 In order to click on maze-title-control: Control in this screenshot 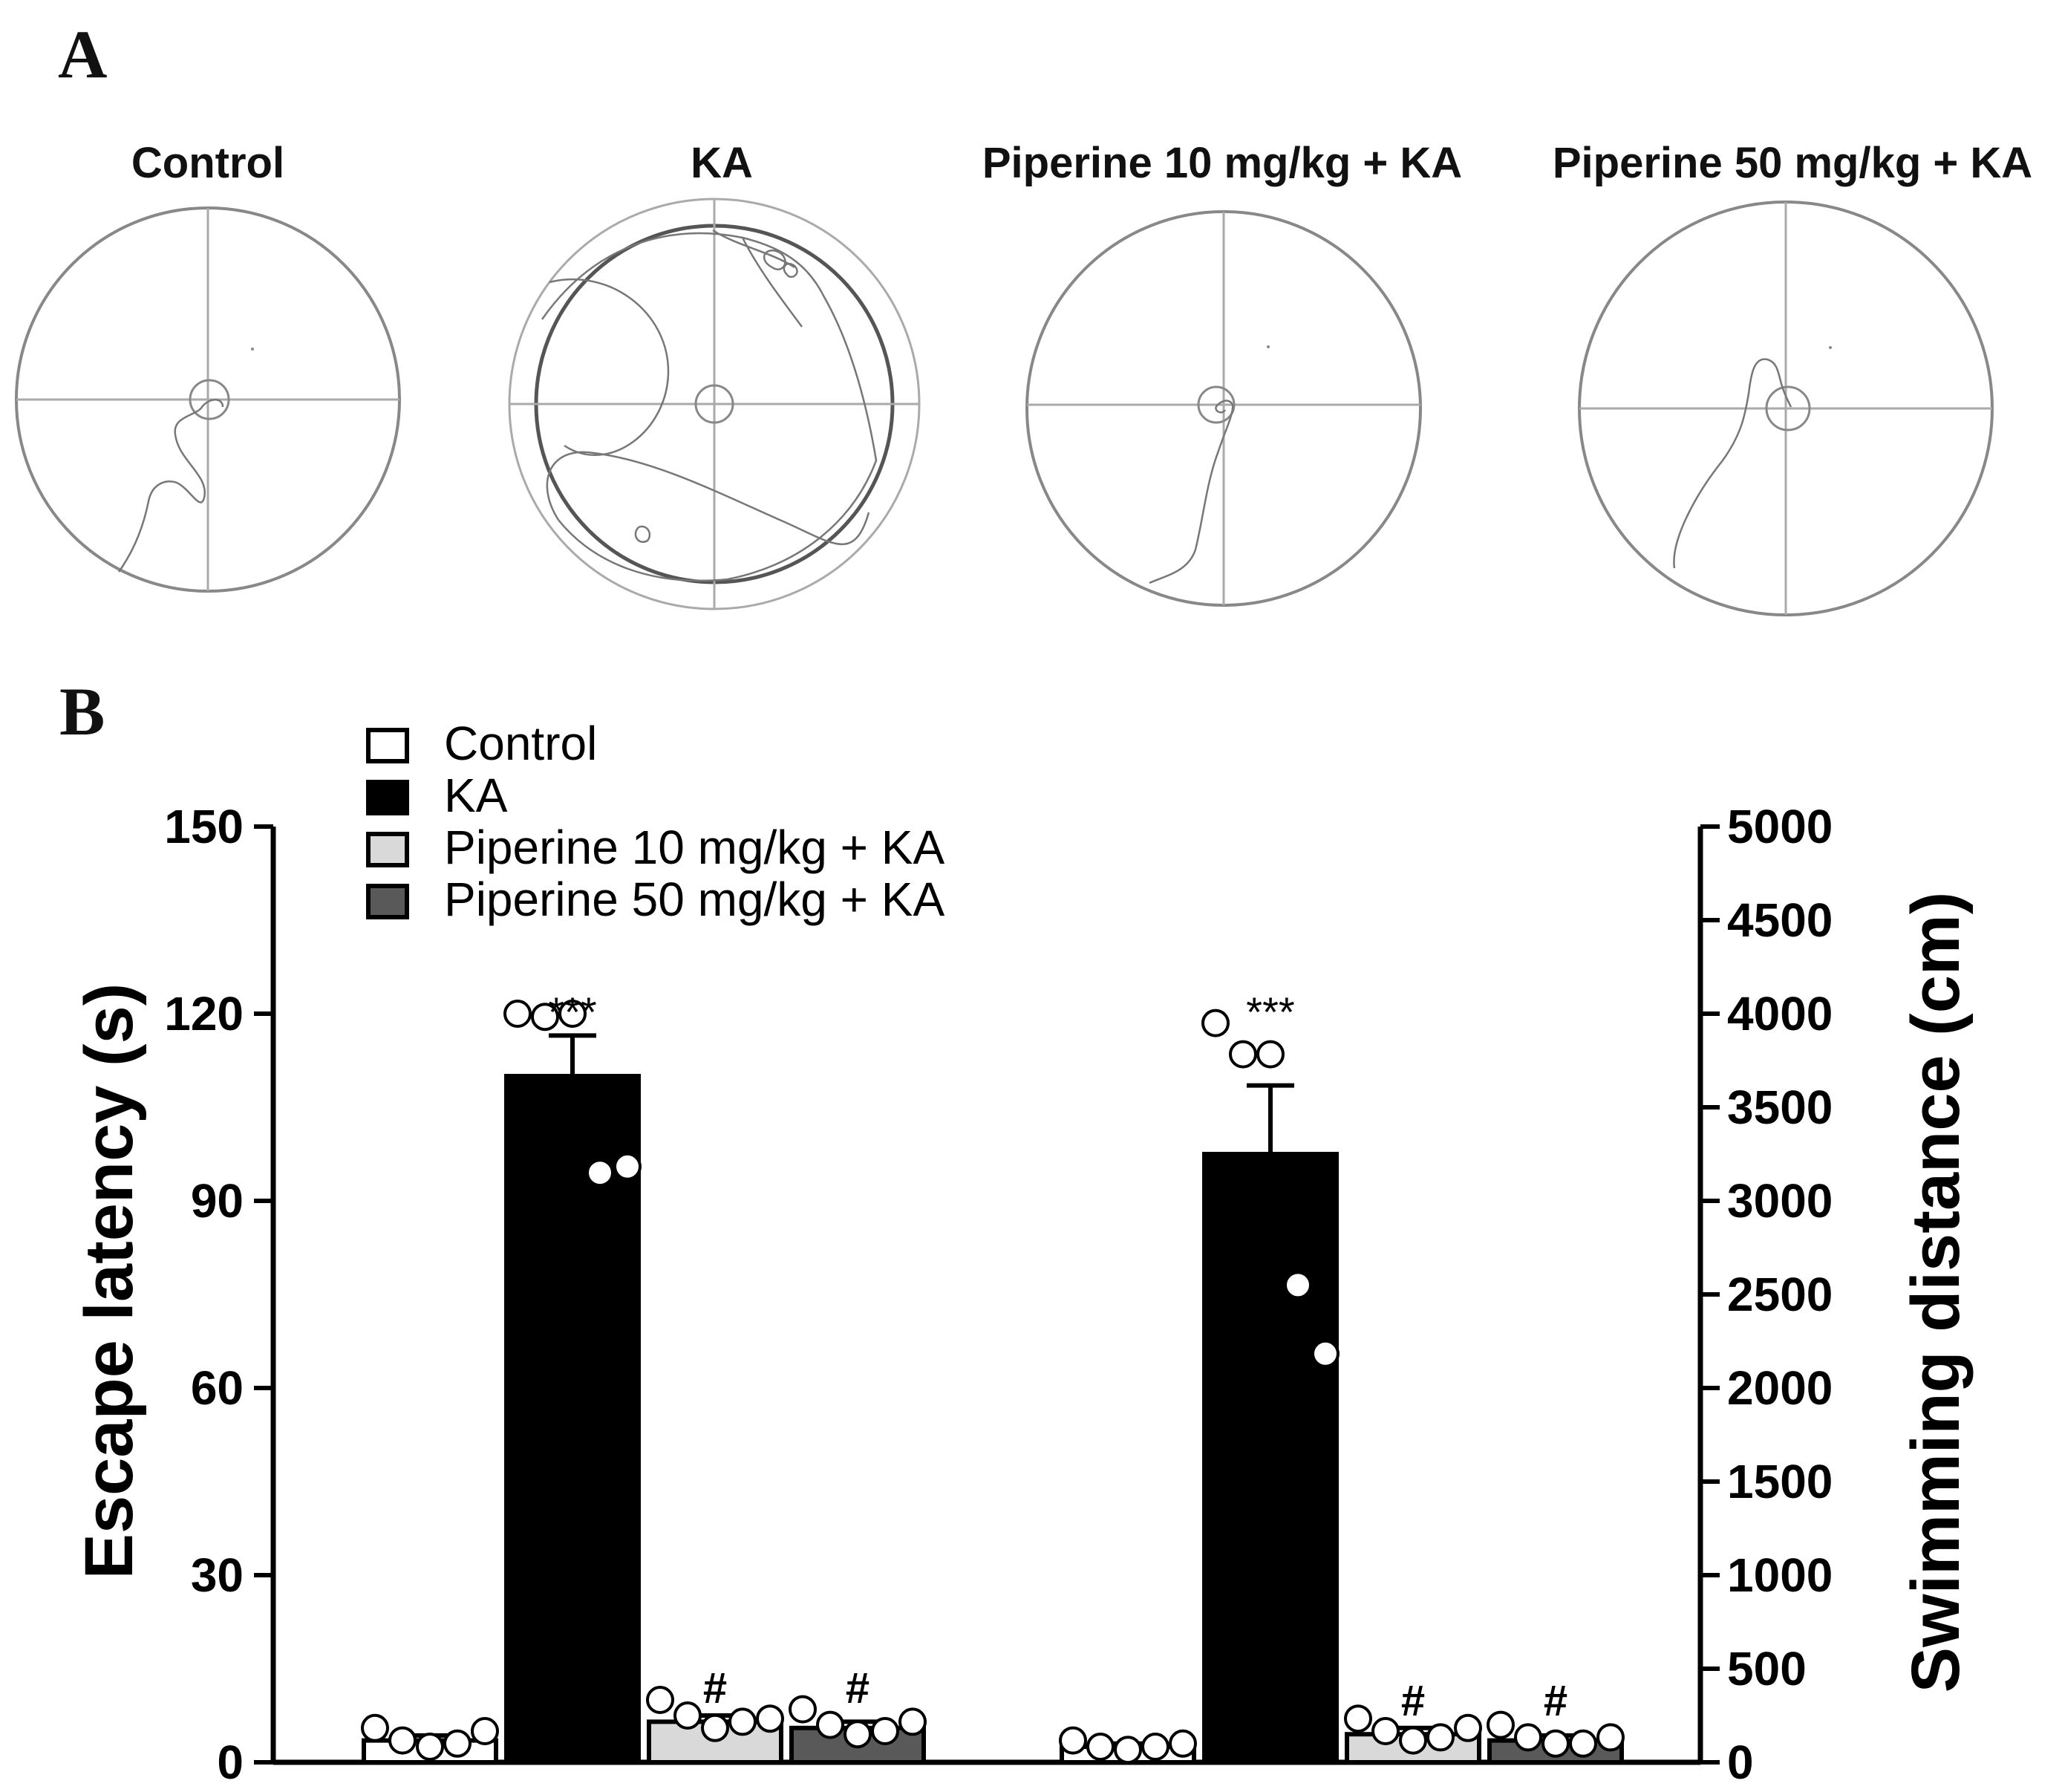, I will do `click(208, 163)`.